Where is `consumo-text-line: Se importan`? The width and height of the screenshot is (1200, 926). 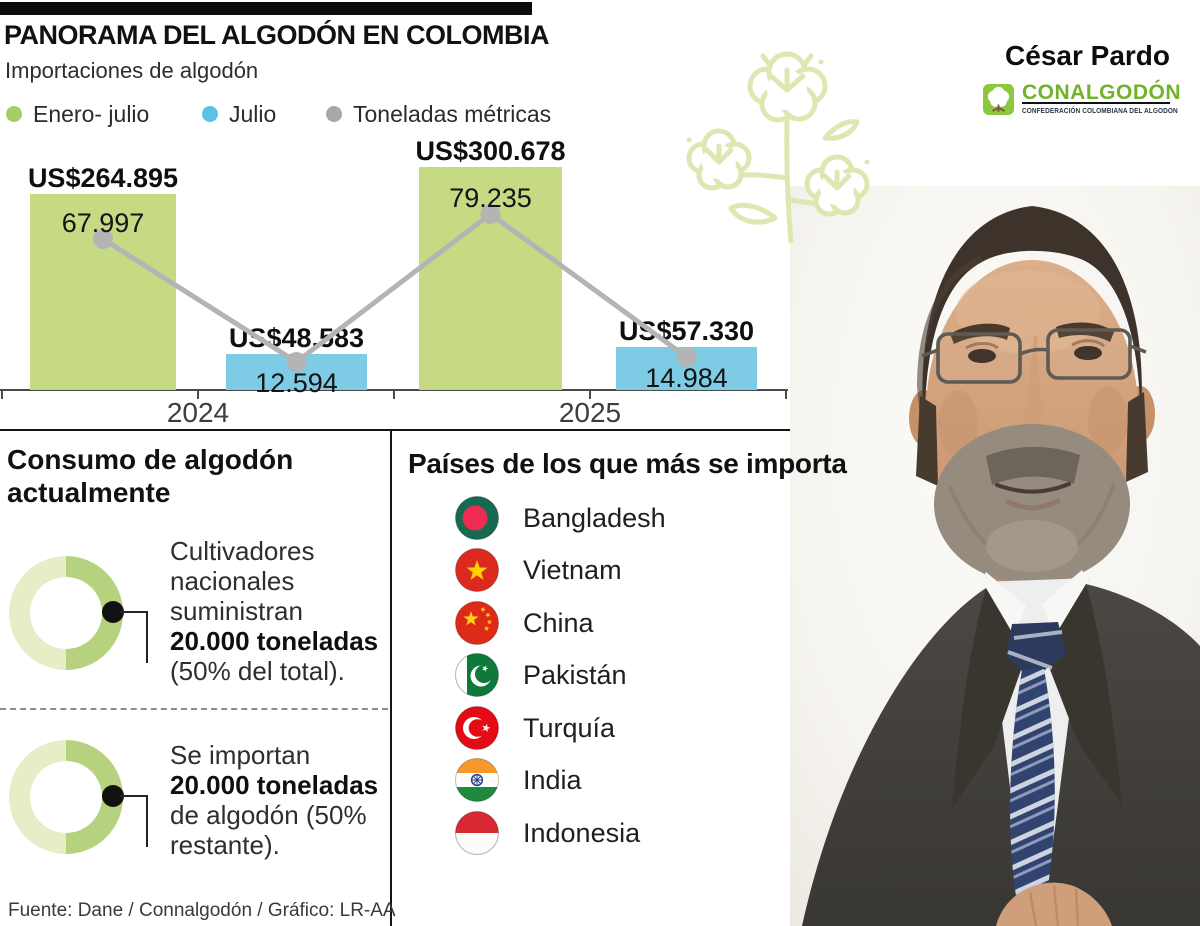
consumo-text-line: Se importan is located at coordinates (240, 755).